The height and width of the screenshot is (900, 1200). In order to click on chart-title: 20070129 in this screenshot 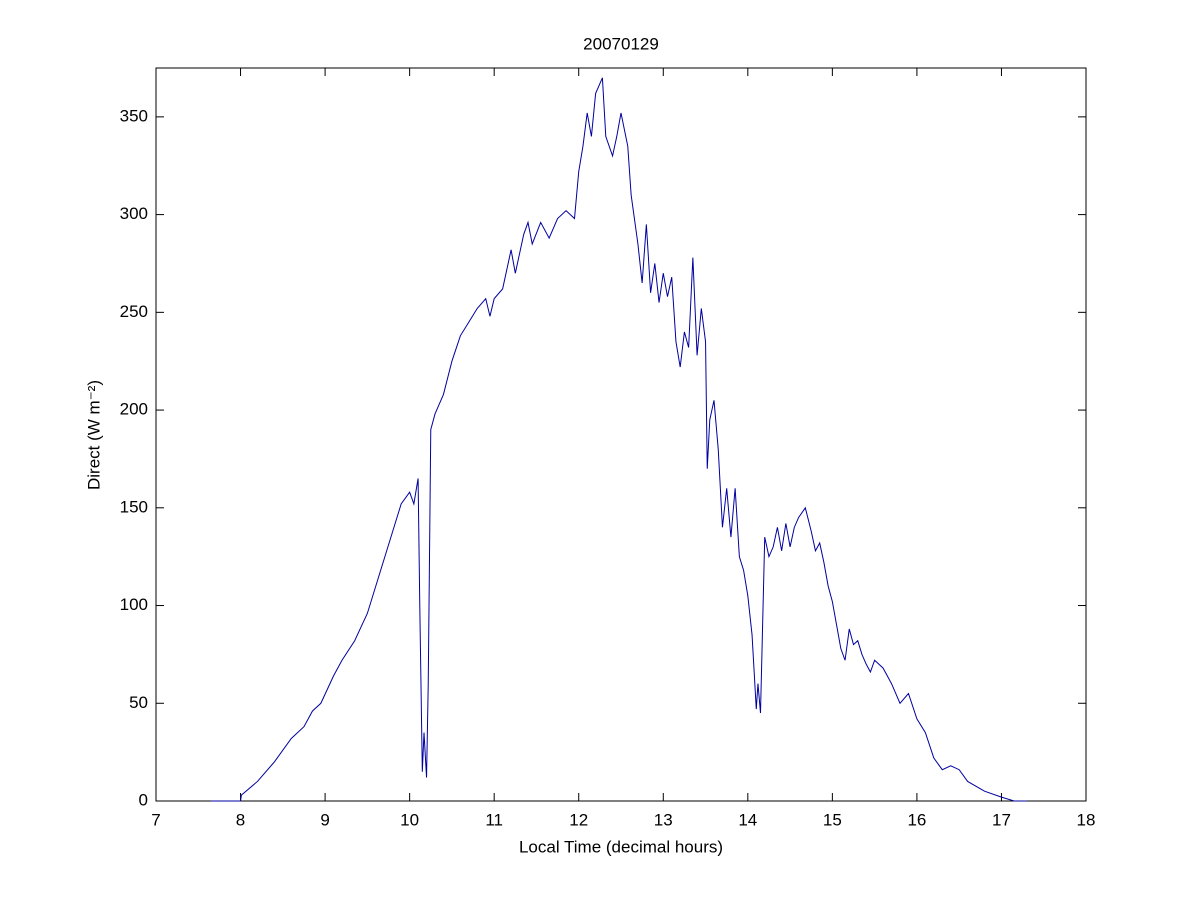, I will do `click(621, 43)`.